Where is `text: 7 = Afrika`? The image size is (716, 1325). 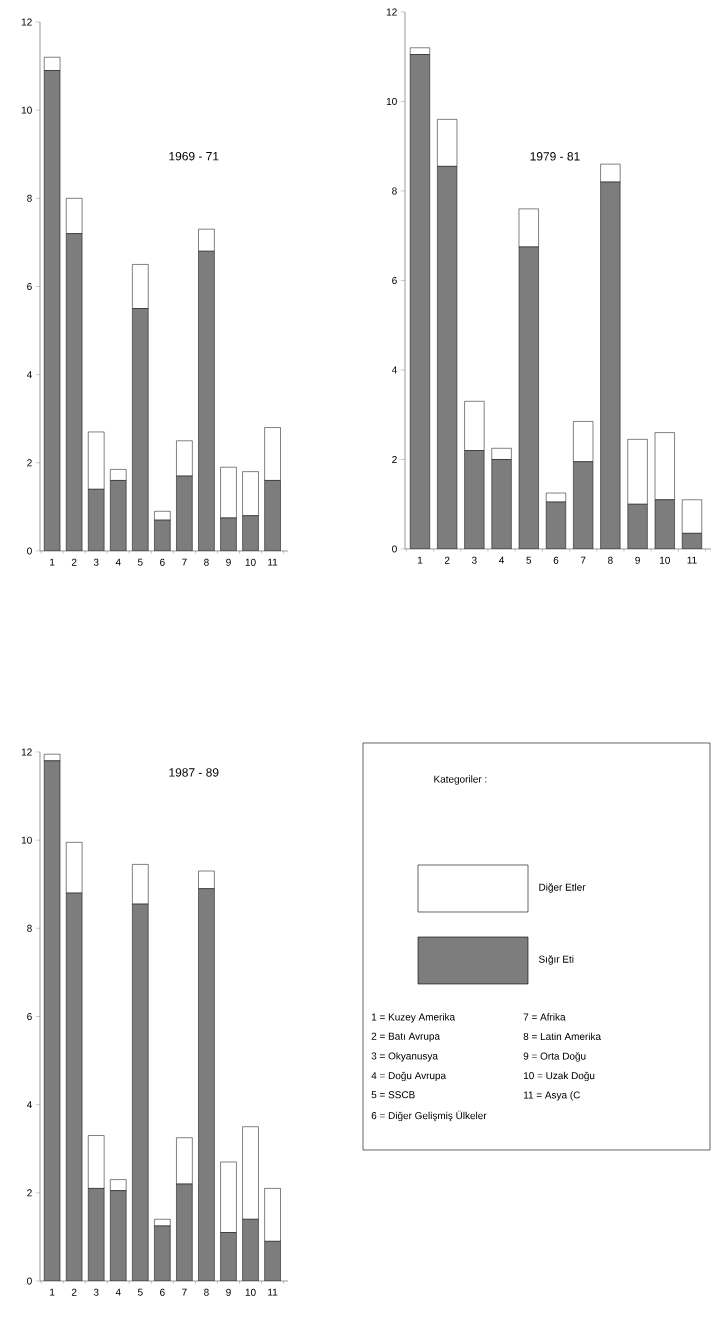 text: 7 = Afrika is located at coordinates (544, 1017).